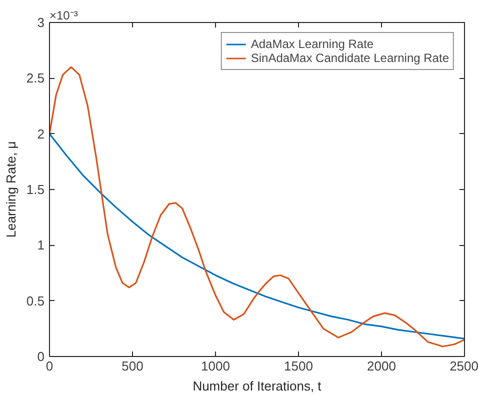 This screenshot has width=478, height=396. Describe the element at coordinates (41, 134) in the screenshot. I see `y-tick-label: 2` at that location.